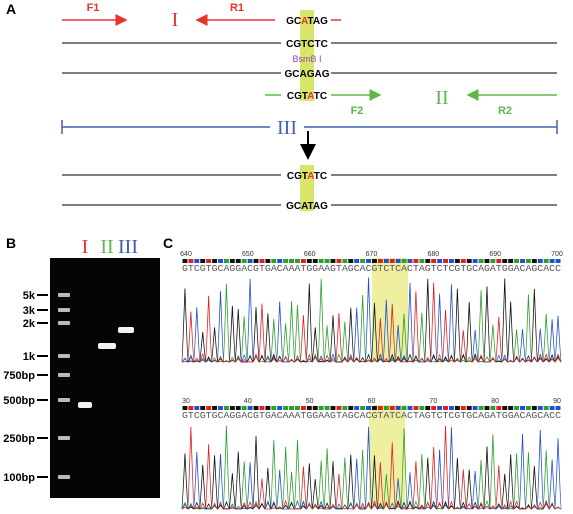 This screenshot has height=514, width=573. I want to click on sequence: GCAGAG, so click(307, 74).